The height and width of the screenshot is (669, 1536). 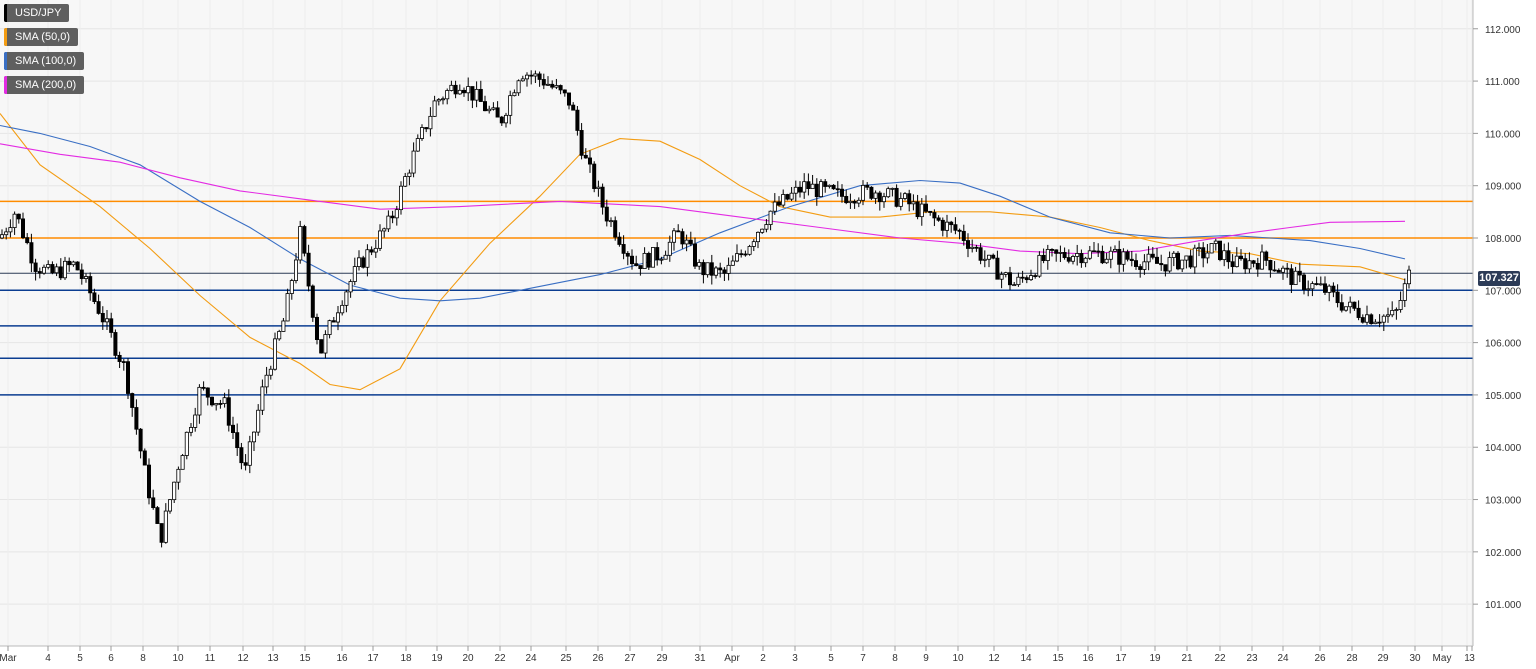 I want to click on legend-sma-100: SMA (100,0), so click(x=44, y=61).